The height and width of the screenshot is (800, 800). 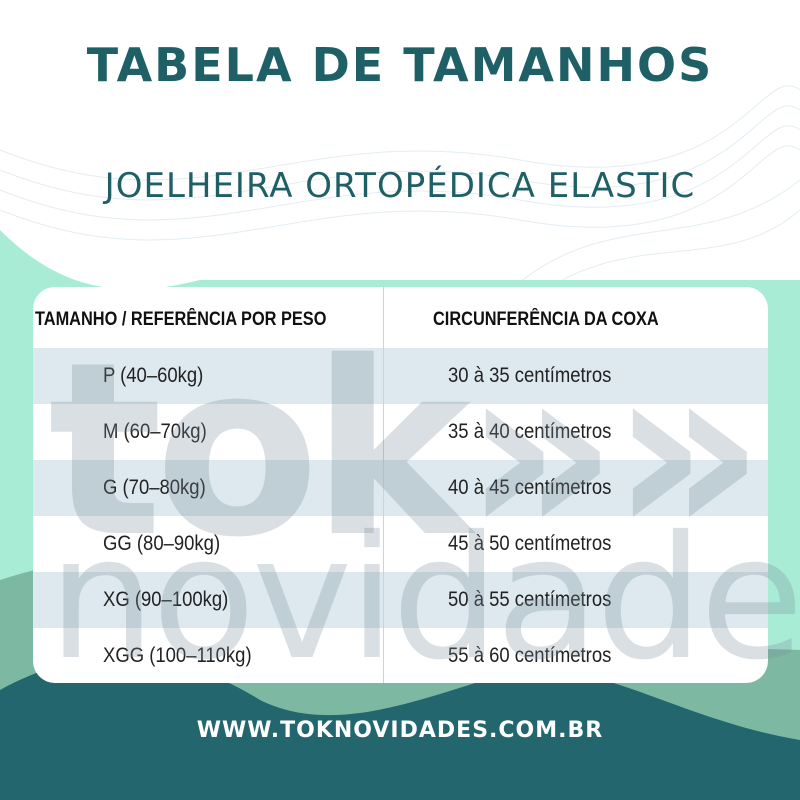 I want to click on table-row: GG (80–90kg) 45 à 50 centímetros, so click(x=400, y=544).